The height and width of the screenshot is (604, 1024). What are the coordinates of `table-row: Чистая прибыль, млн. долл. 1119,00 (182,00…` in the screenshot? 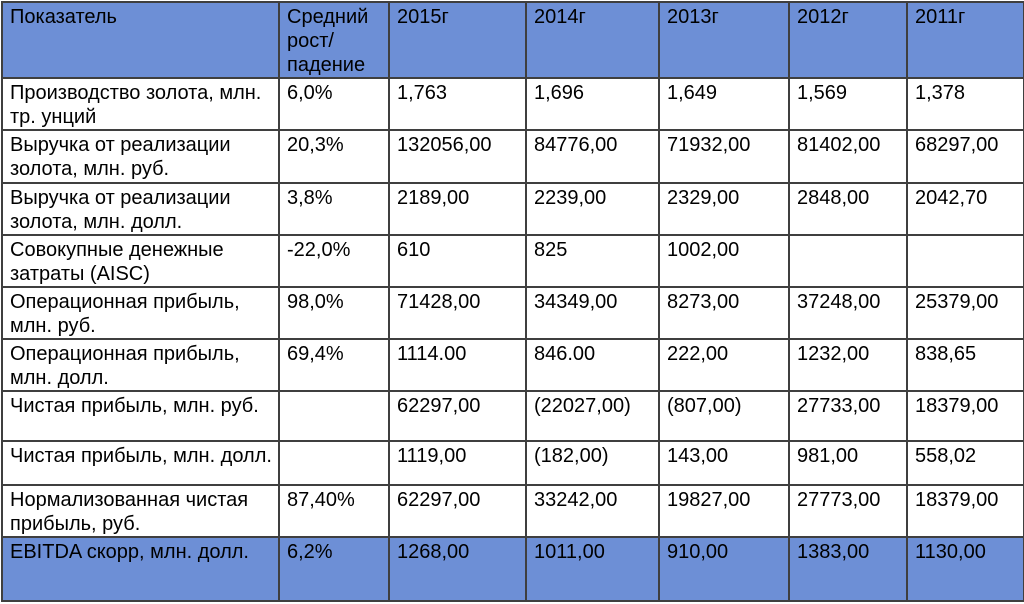 It's located at (512, 463).